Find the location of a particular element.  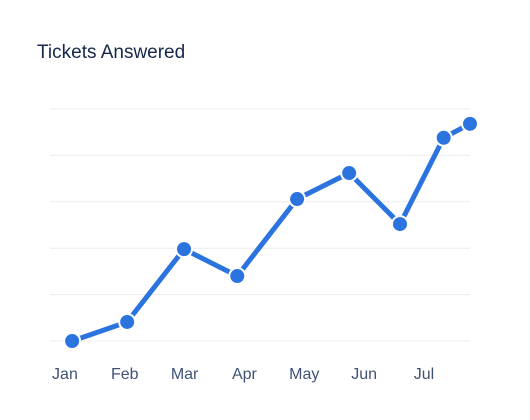

x-tick-label: Jul is located at coordinates (424, 374).